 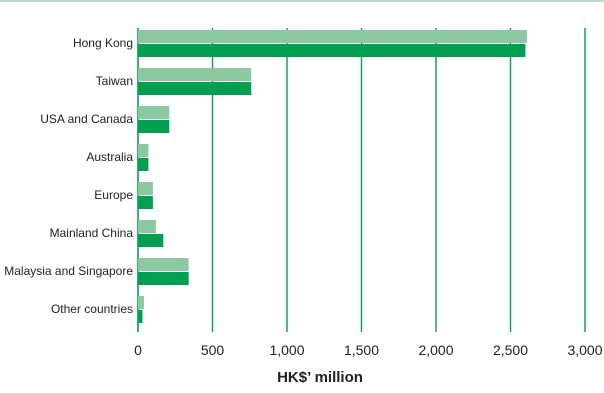 I want to click on x-tick-layer: 0 500 1,000 1,500 2,000 2,500 3,000, so click(x=368, y=350).